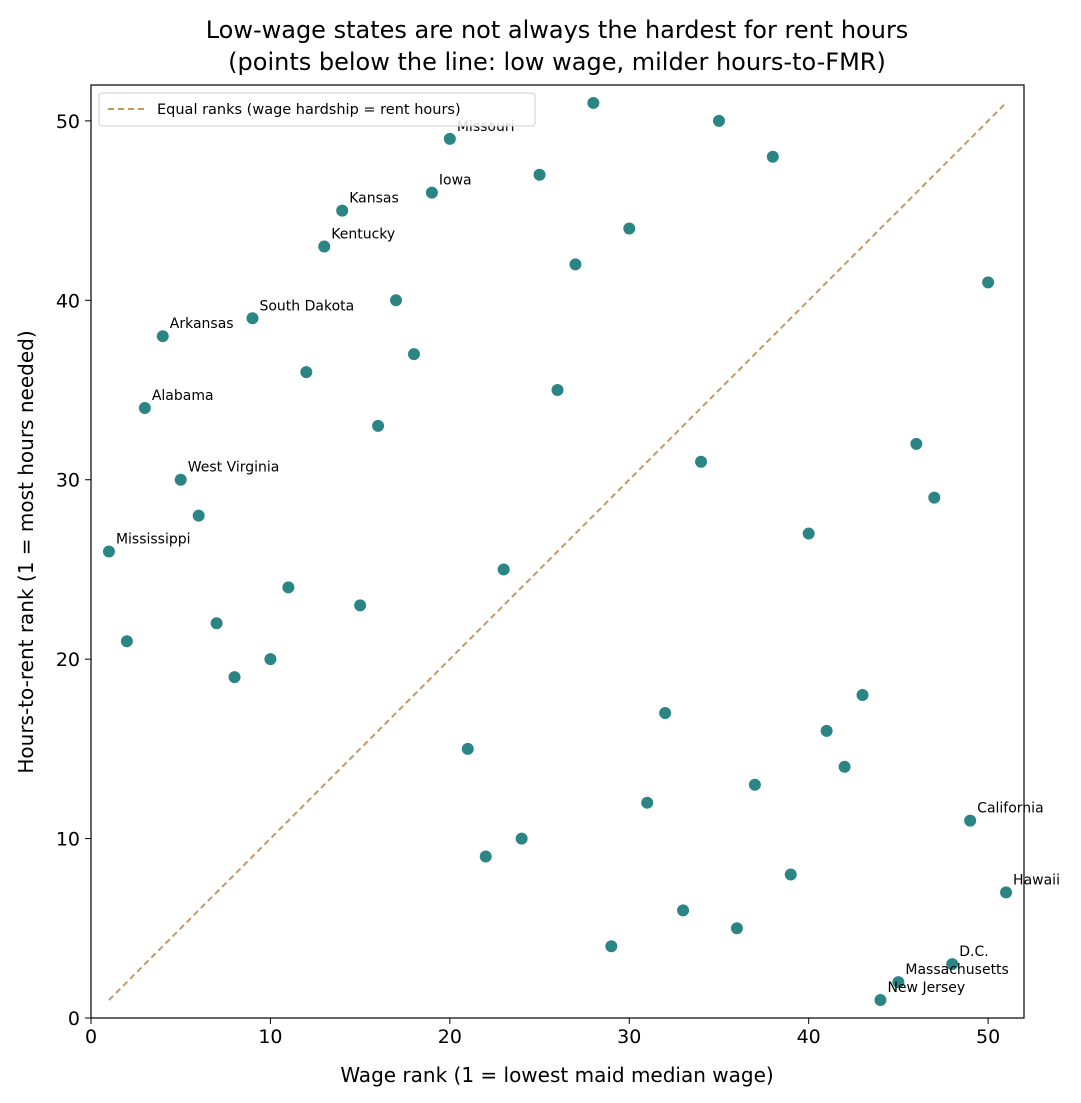  Describe the element at coordinates (1036, 880) in the screenshot. I see `point-label: Hawaii` at that location.